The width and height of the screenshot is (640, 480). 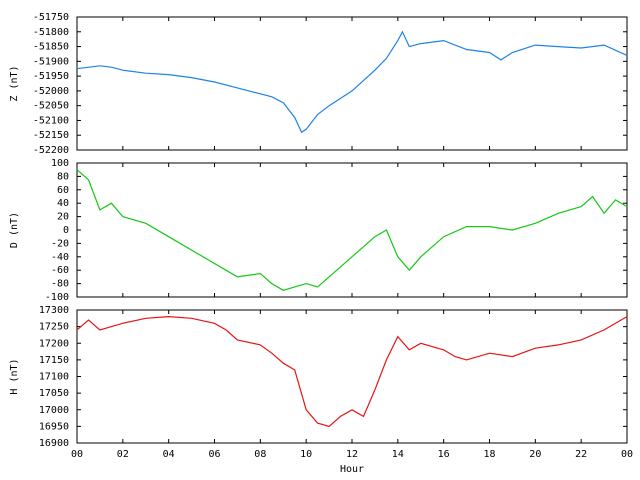 What do you see at coordinates (489, 454) in the screenshot?
I see `x-tick-label: 18` at bounding box center [489, 454].